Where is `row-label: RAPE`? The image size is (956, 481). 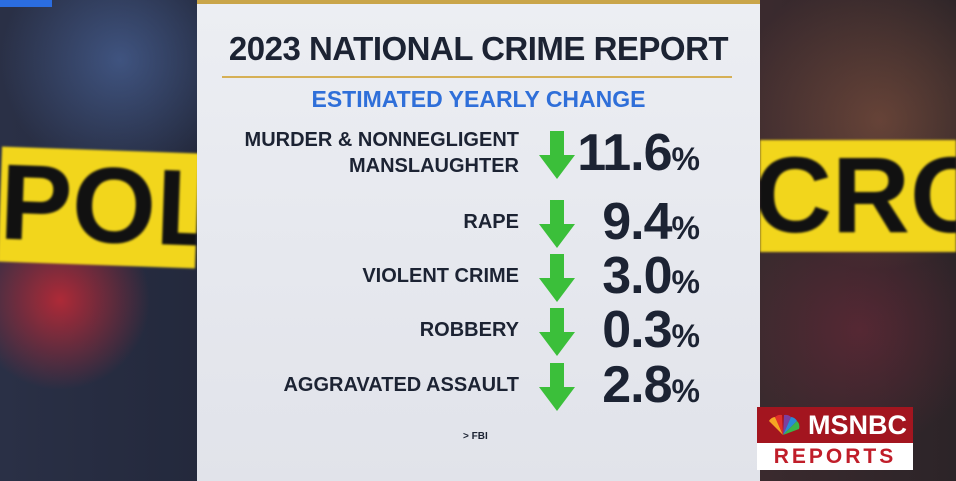 row-label: RAPE is located at coordinates (491, 222).